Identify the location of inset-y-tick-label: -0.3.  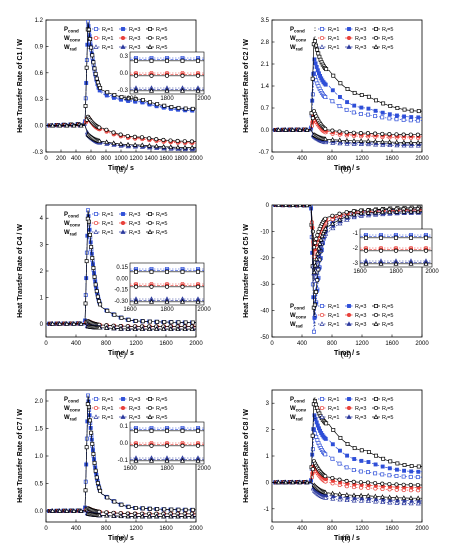
(123, 91).